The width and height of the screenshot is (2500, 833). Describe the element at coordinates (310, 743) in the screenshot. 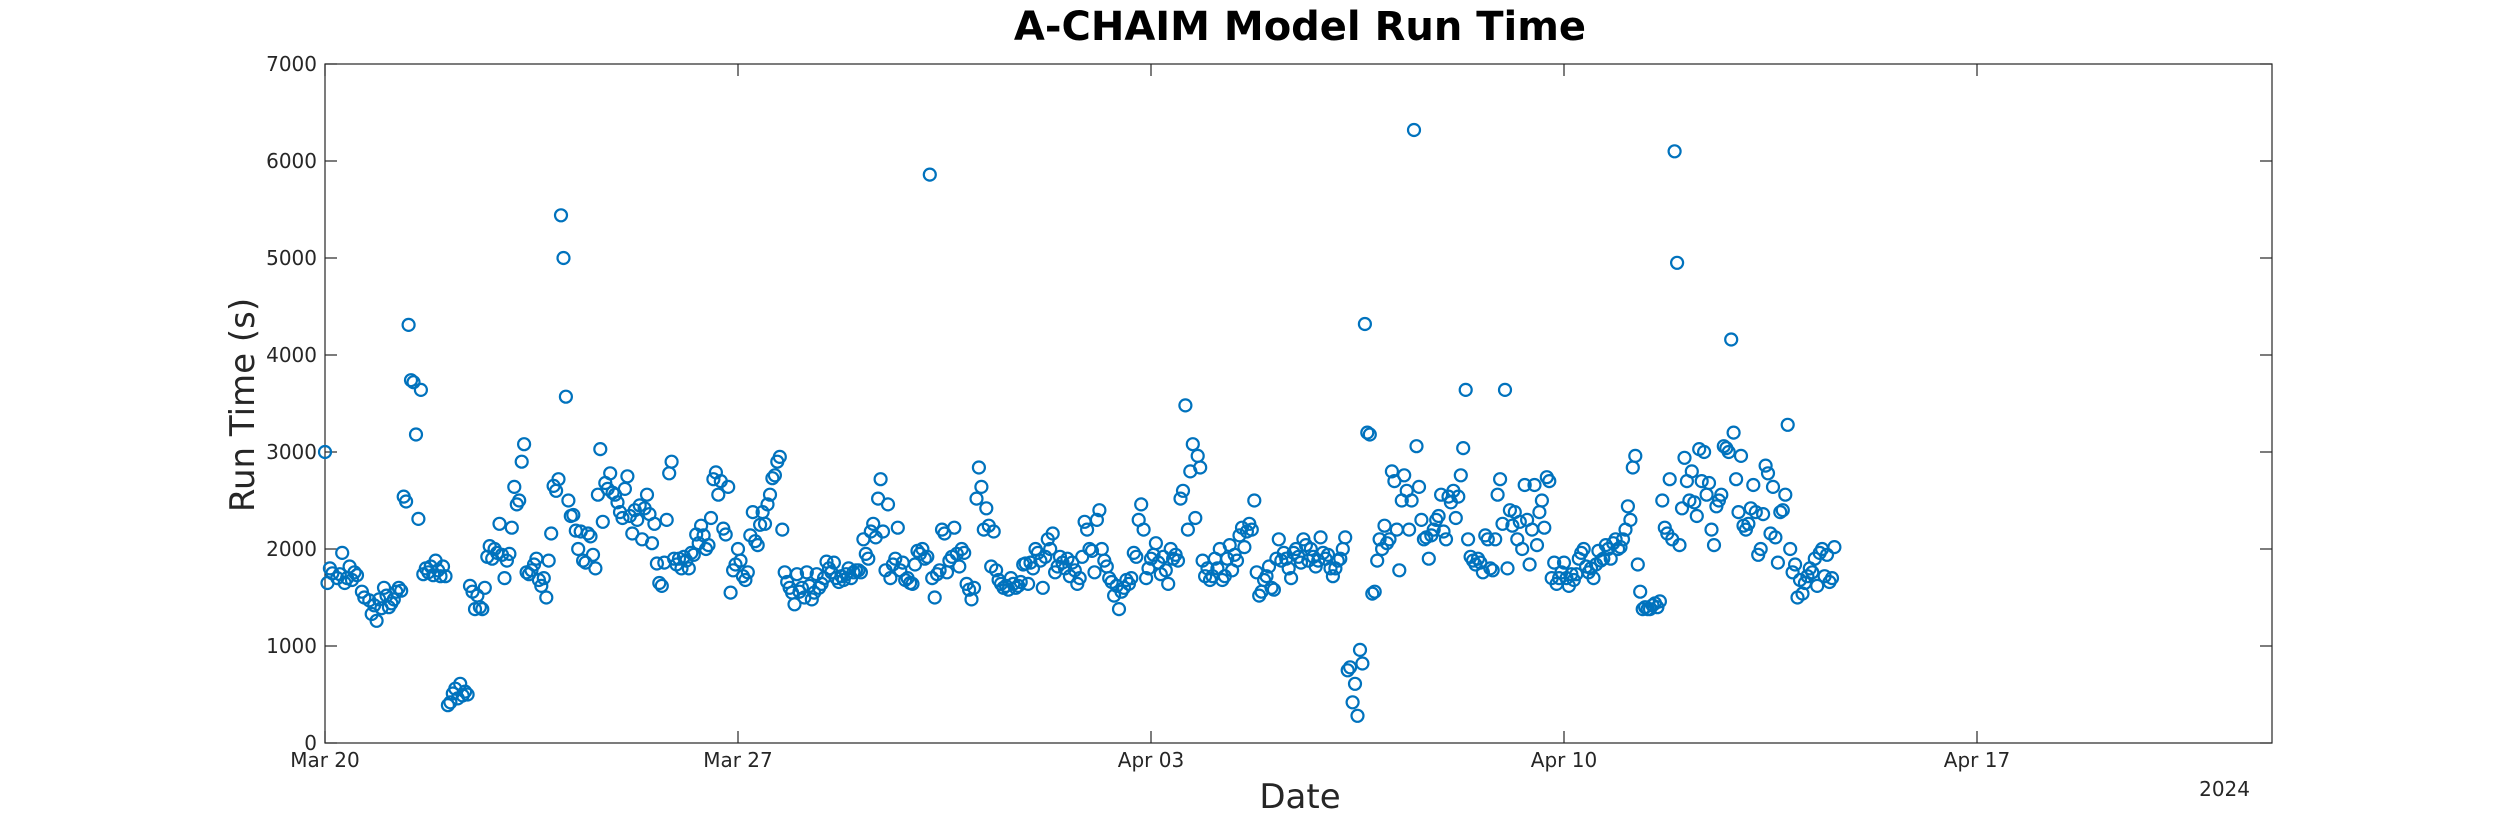

I see `y-tick-label: 0` at that location.